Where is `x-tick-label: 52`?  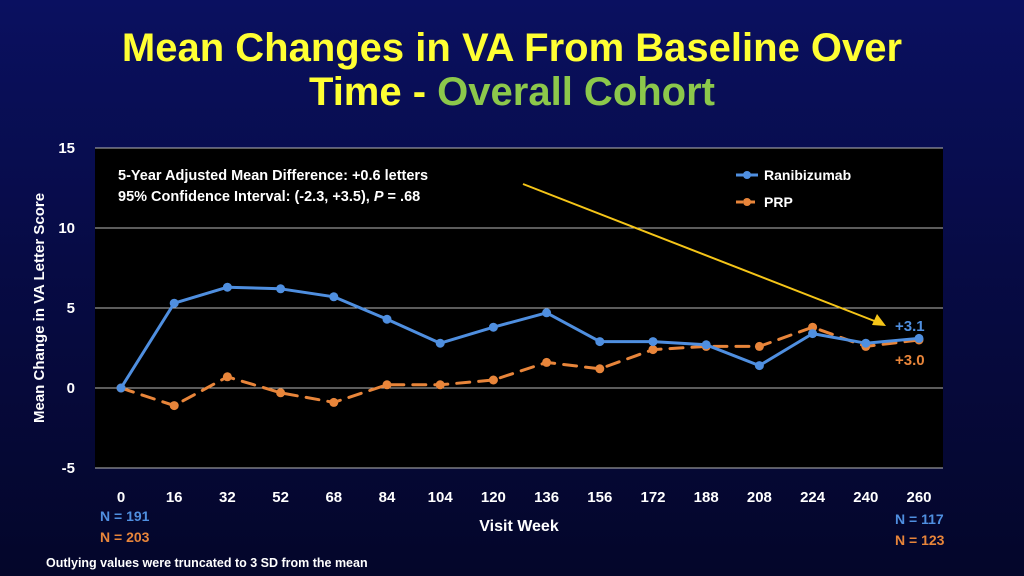
x-tick-label: 52 is located at coordinates (280, 497).